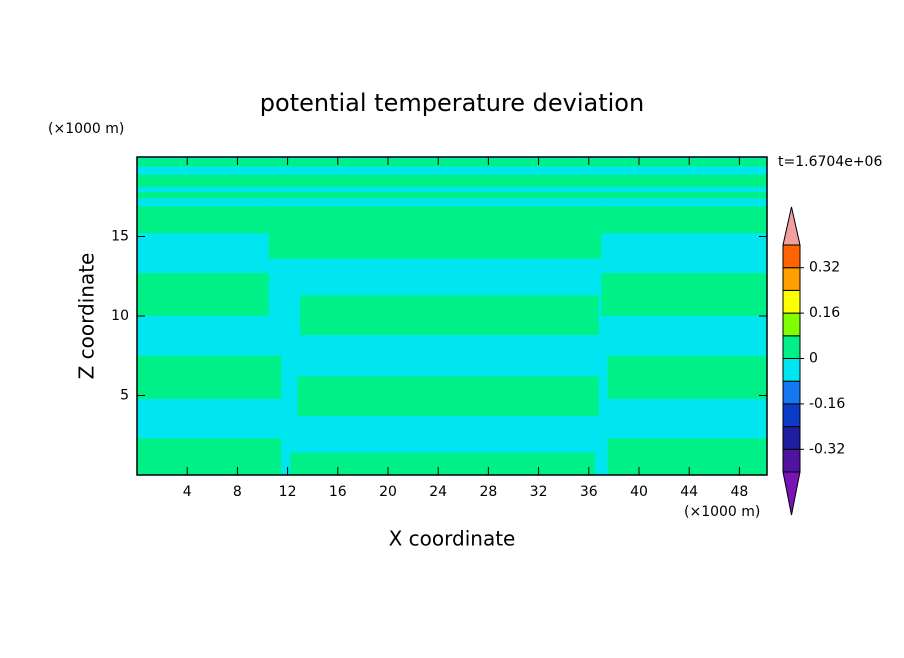 The height and width of the screenshot is (658, 904). I want to click on colorbar-under, so click(791, 493).